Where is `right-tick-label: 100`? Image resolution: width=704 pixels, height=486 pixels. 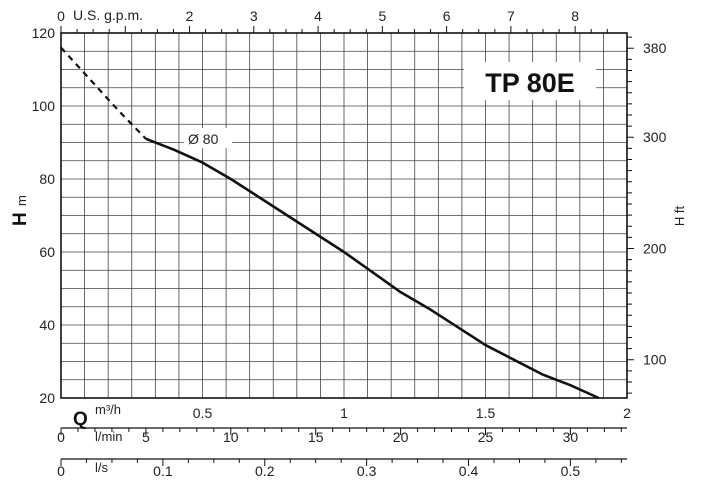 right-tick-label: 100 is located at coordinates (655, 360).